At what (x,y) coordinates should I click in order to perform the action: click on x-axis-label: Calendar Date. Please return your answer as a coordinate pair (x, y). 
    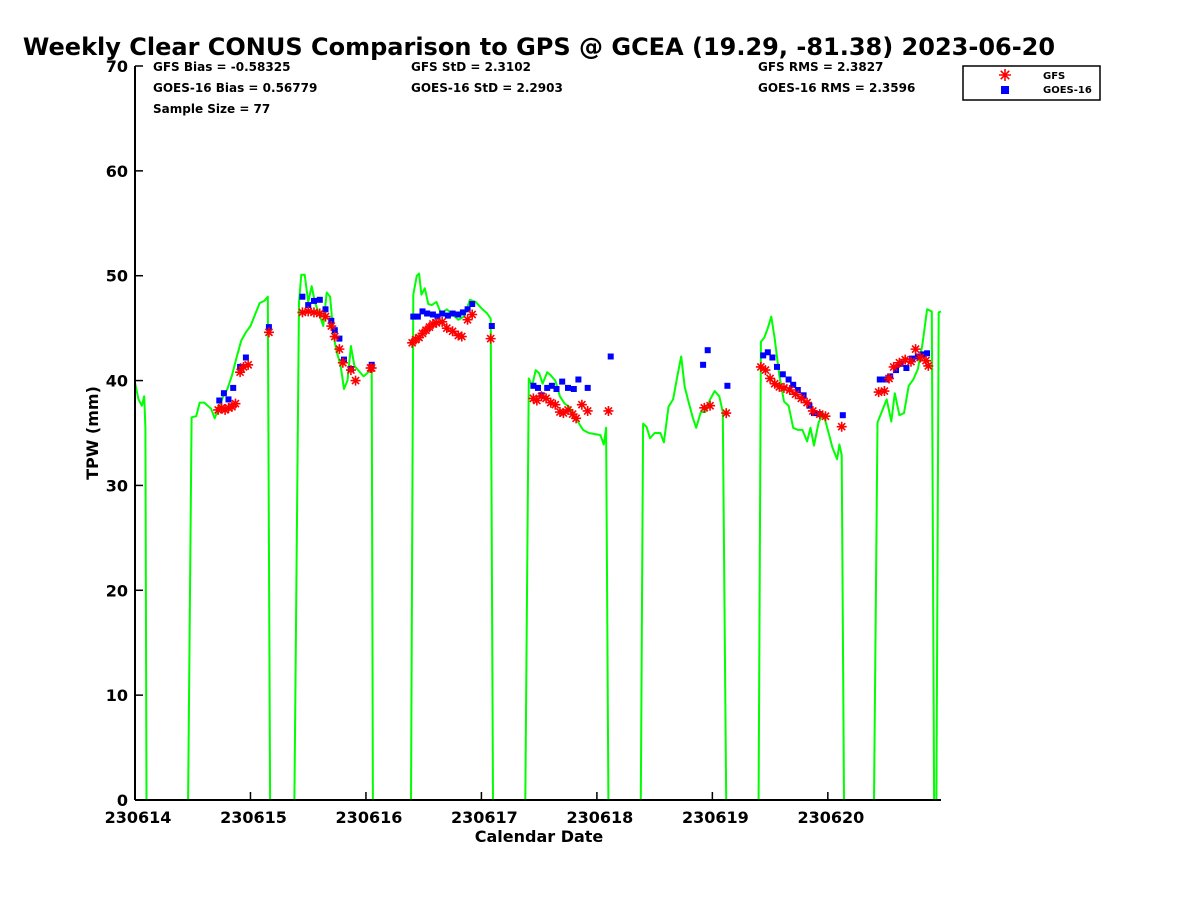
    Looking at the image, I should click on (539, 836).